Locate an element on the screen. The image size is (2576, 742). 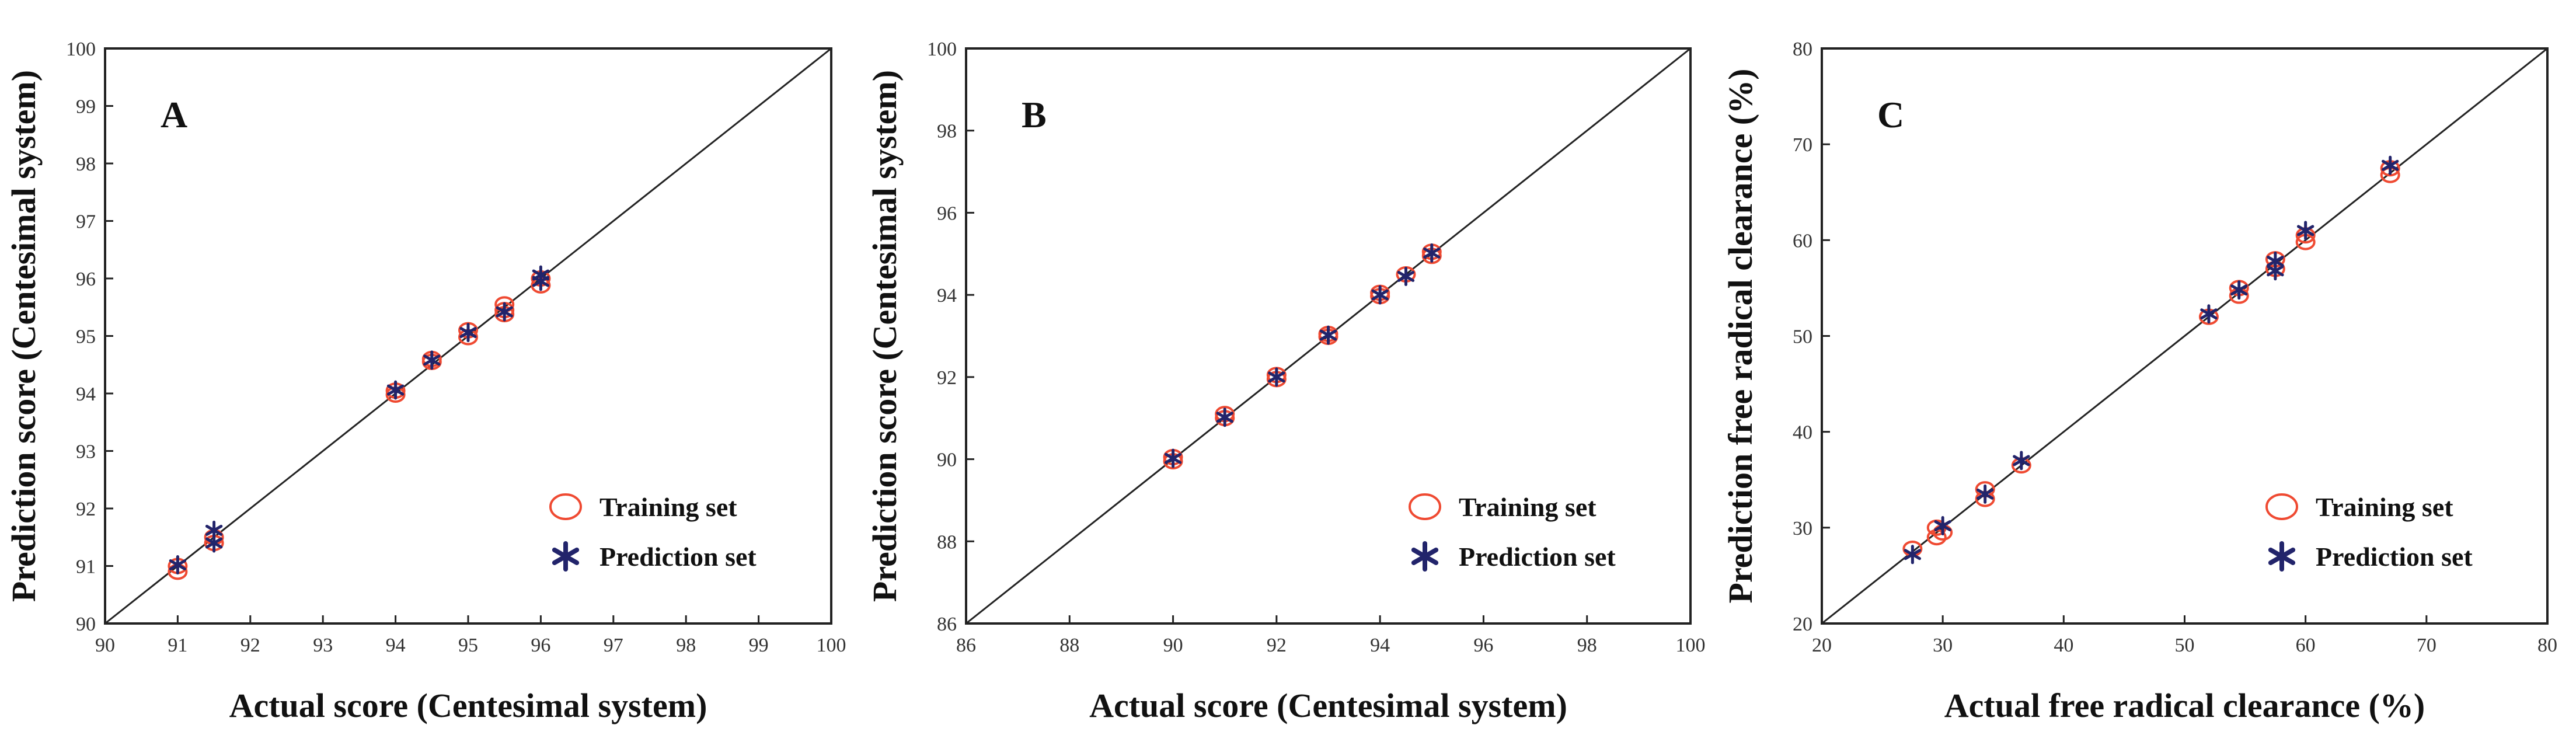
panel-label: C is located at coordinates (1891, 114).